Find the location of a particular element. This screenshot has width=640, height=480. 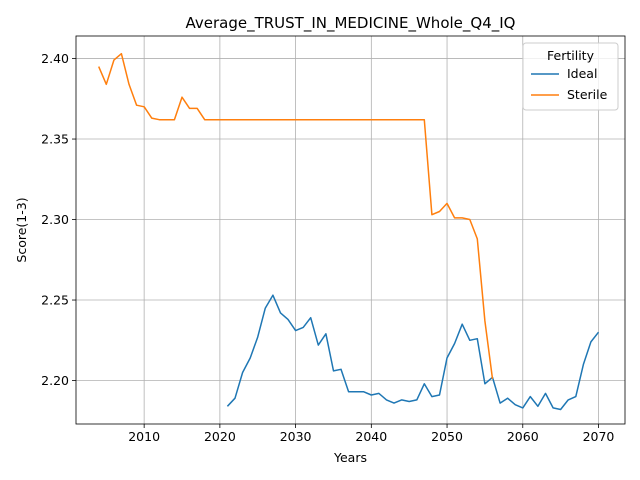

series-line-ideal is located at coordinates (413, 352).